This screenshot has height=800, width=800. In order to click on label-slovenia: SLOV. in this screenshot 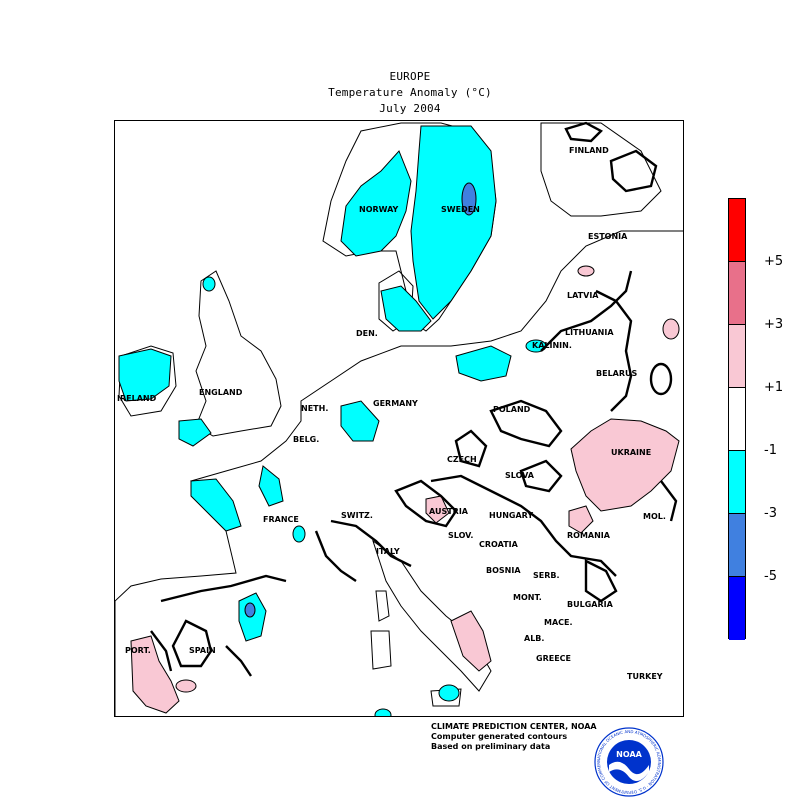, I will do `click(460, 535)`.